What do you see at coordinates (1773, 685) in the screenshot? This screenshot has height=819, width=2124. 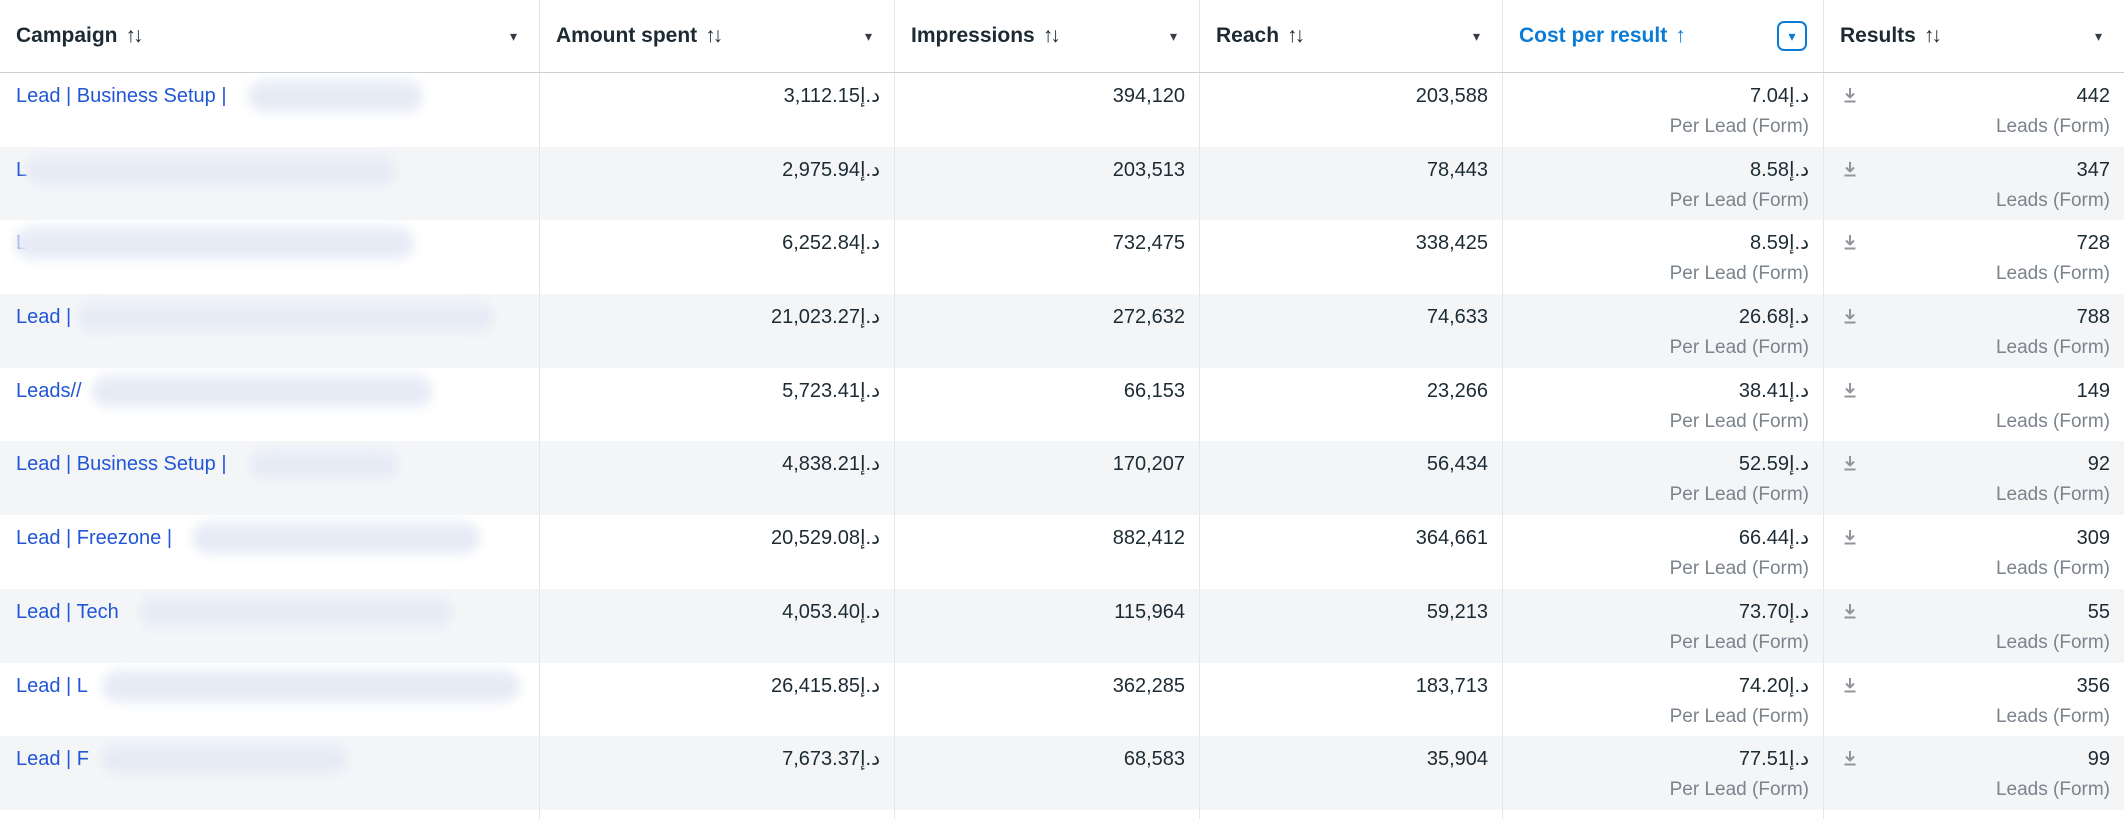 I see `cost-per-result-value: 74.20د.إ` at bounding box center [1773, 685].